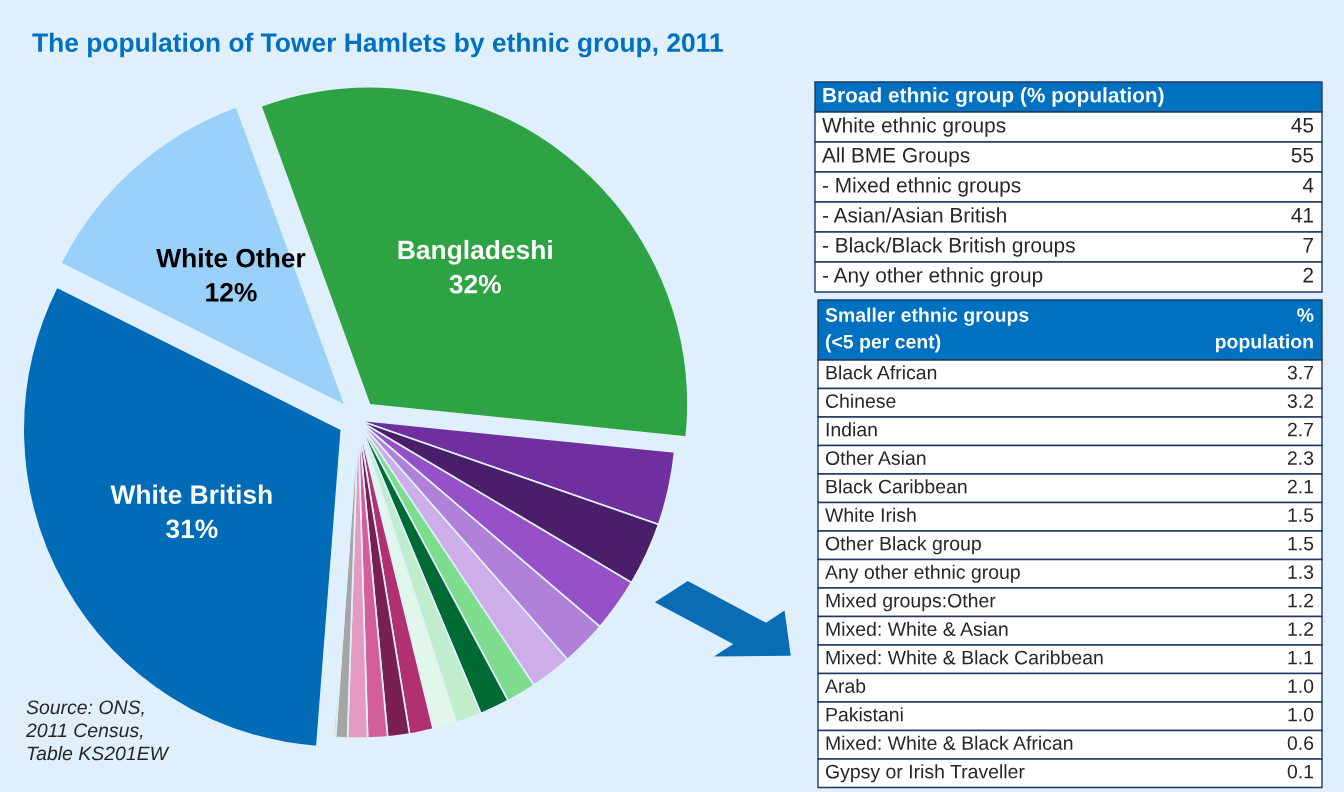 The height and width of the screenshot is (792, 1344). What do you see at coordinates (1302, 125) in the screenshot?
I see `data-label: 45` at bounding box center [1302, 125].